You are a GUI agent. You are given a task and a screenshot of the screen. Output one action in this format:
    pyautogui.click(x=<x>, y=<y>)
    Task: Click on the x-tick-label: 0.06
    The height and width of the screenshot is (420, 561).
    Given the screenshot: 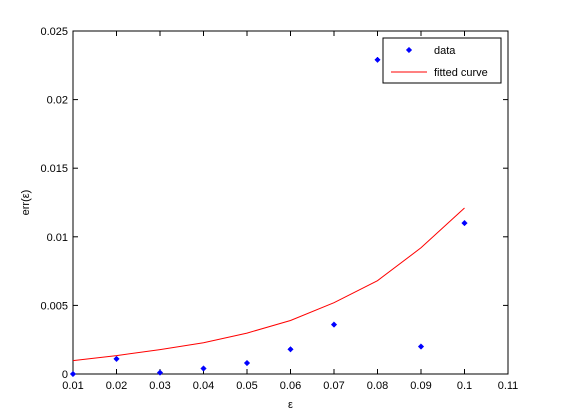 What is the action you would take?
    pyautogui.click(x=290, y=386)
    